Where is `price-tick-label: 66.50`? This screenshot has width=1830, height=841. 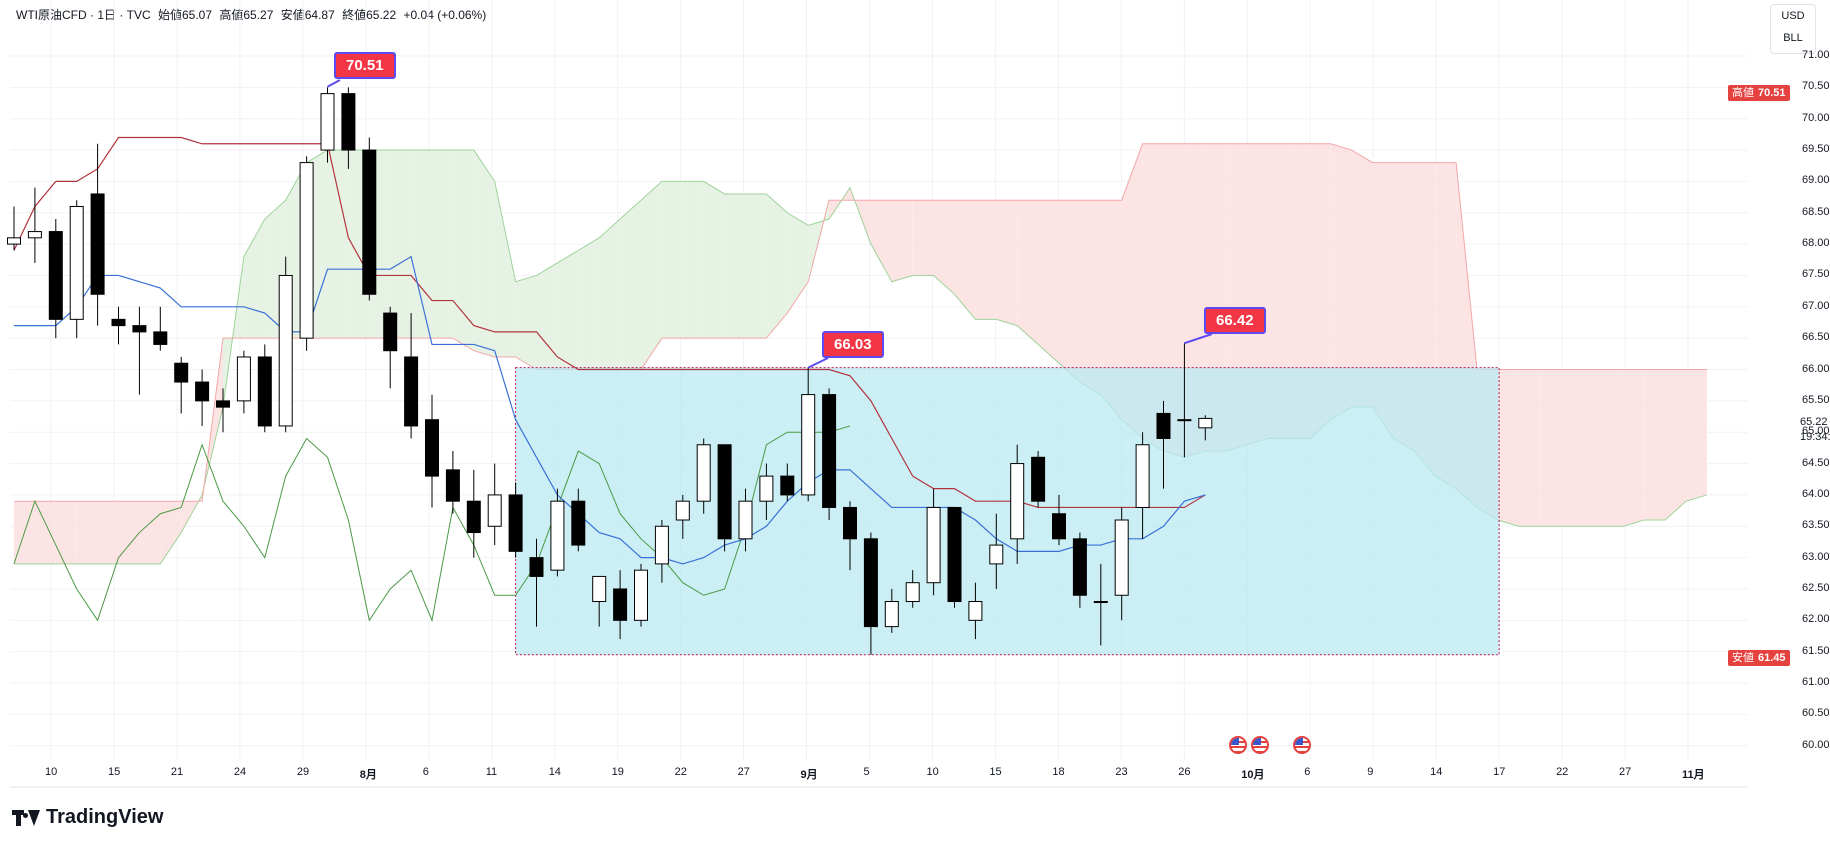 price-tick-label: 66.50 is located at coordinates (1816, 337).